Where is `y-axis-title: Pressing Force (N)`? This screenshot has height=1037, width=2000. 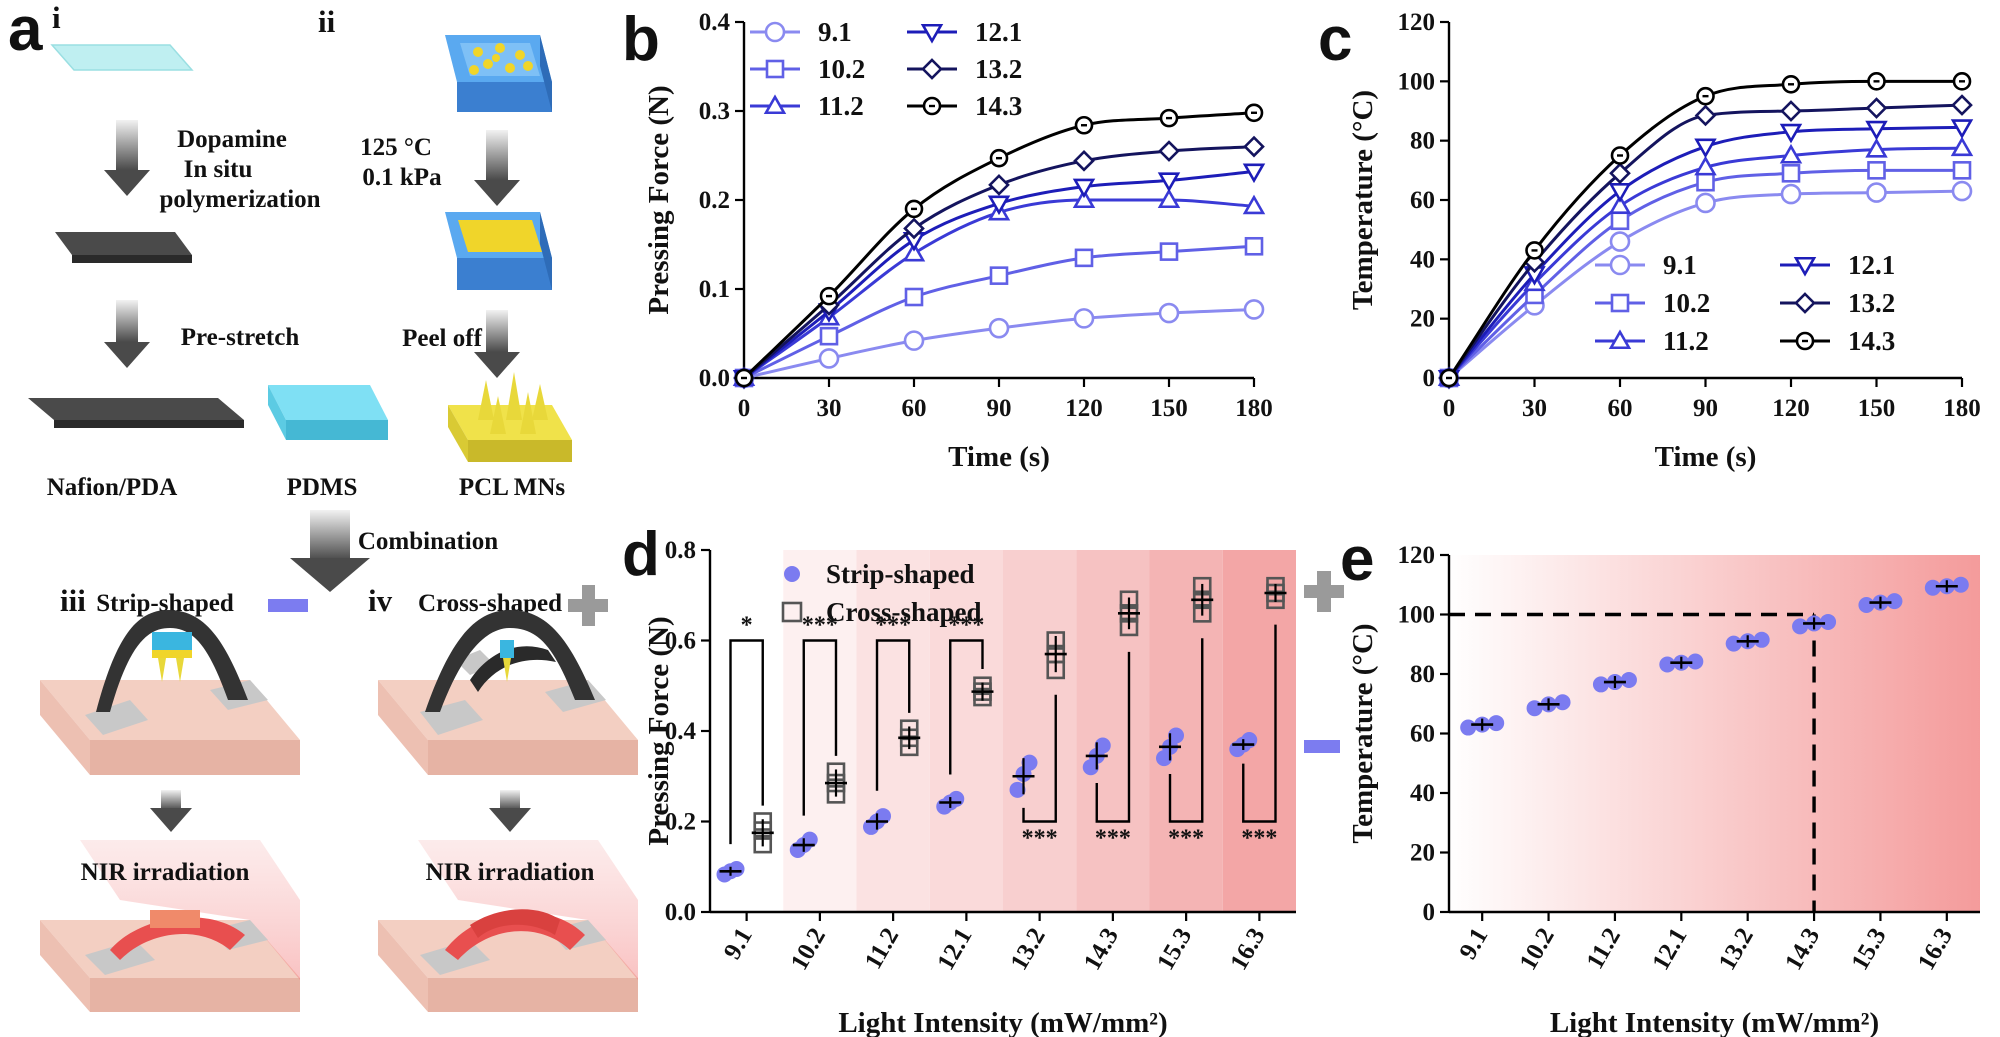 y-axis-title: Pressing Force (N) is located at coordinates (659, 730).